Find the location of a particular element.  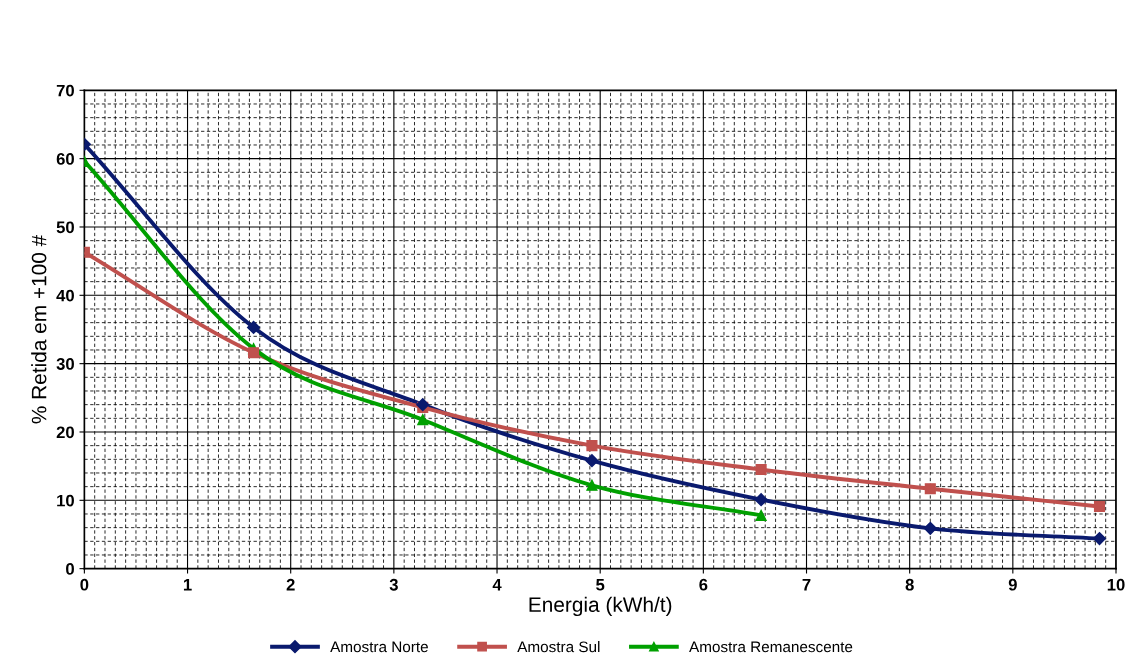

legend-label: Amostra Norte is located at coordinates (379, 647).